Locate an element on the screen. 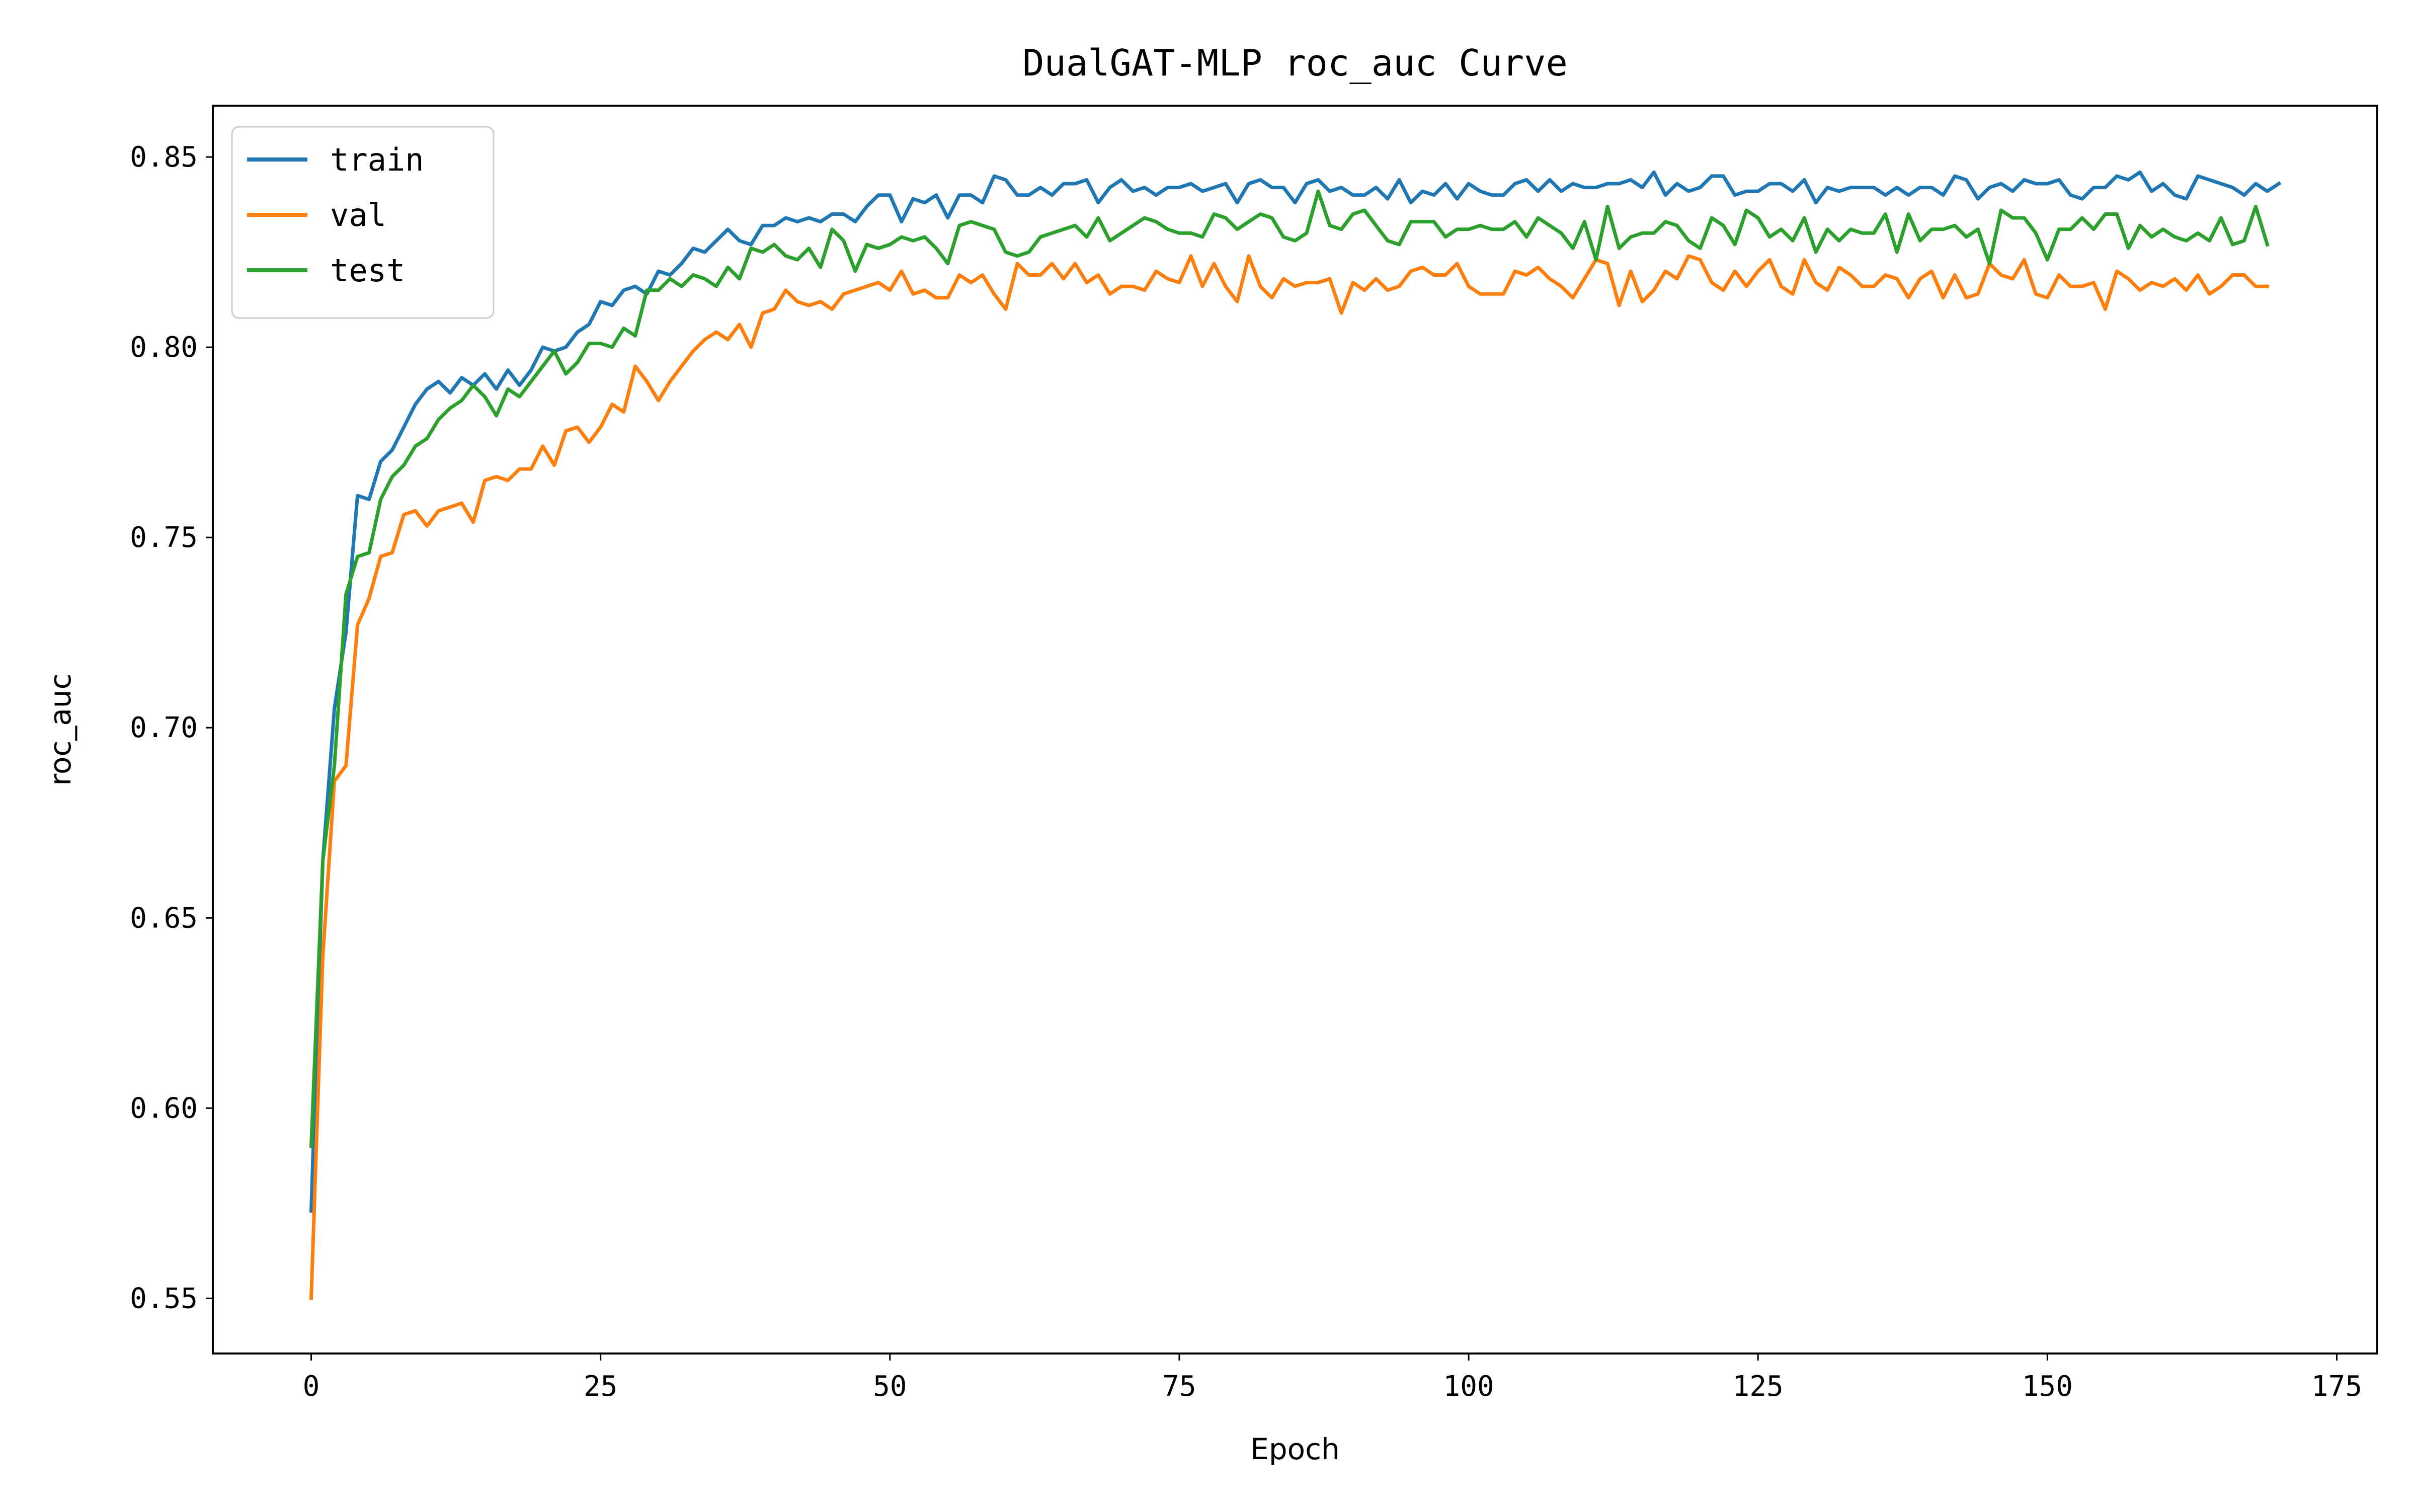 This screenshot has height=1512, width=2415. x-tick-label: 125 is located at coordinates (1759, 1386).